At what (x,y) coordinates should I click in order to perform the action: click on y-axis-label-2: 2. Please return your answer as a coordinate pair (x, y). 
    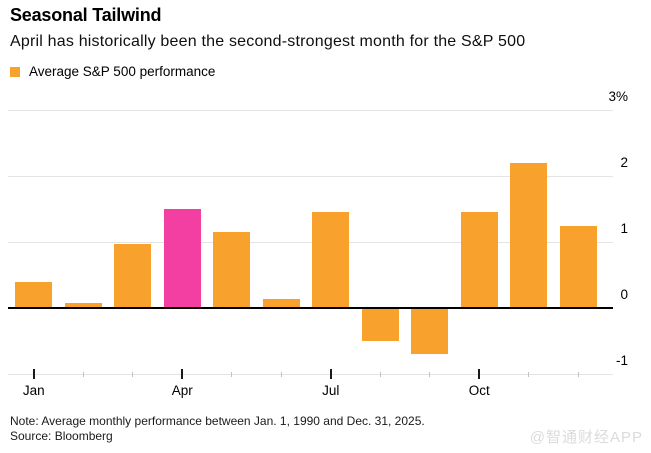
    Looking at the image, I should click on (624, 162).